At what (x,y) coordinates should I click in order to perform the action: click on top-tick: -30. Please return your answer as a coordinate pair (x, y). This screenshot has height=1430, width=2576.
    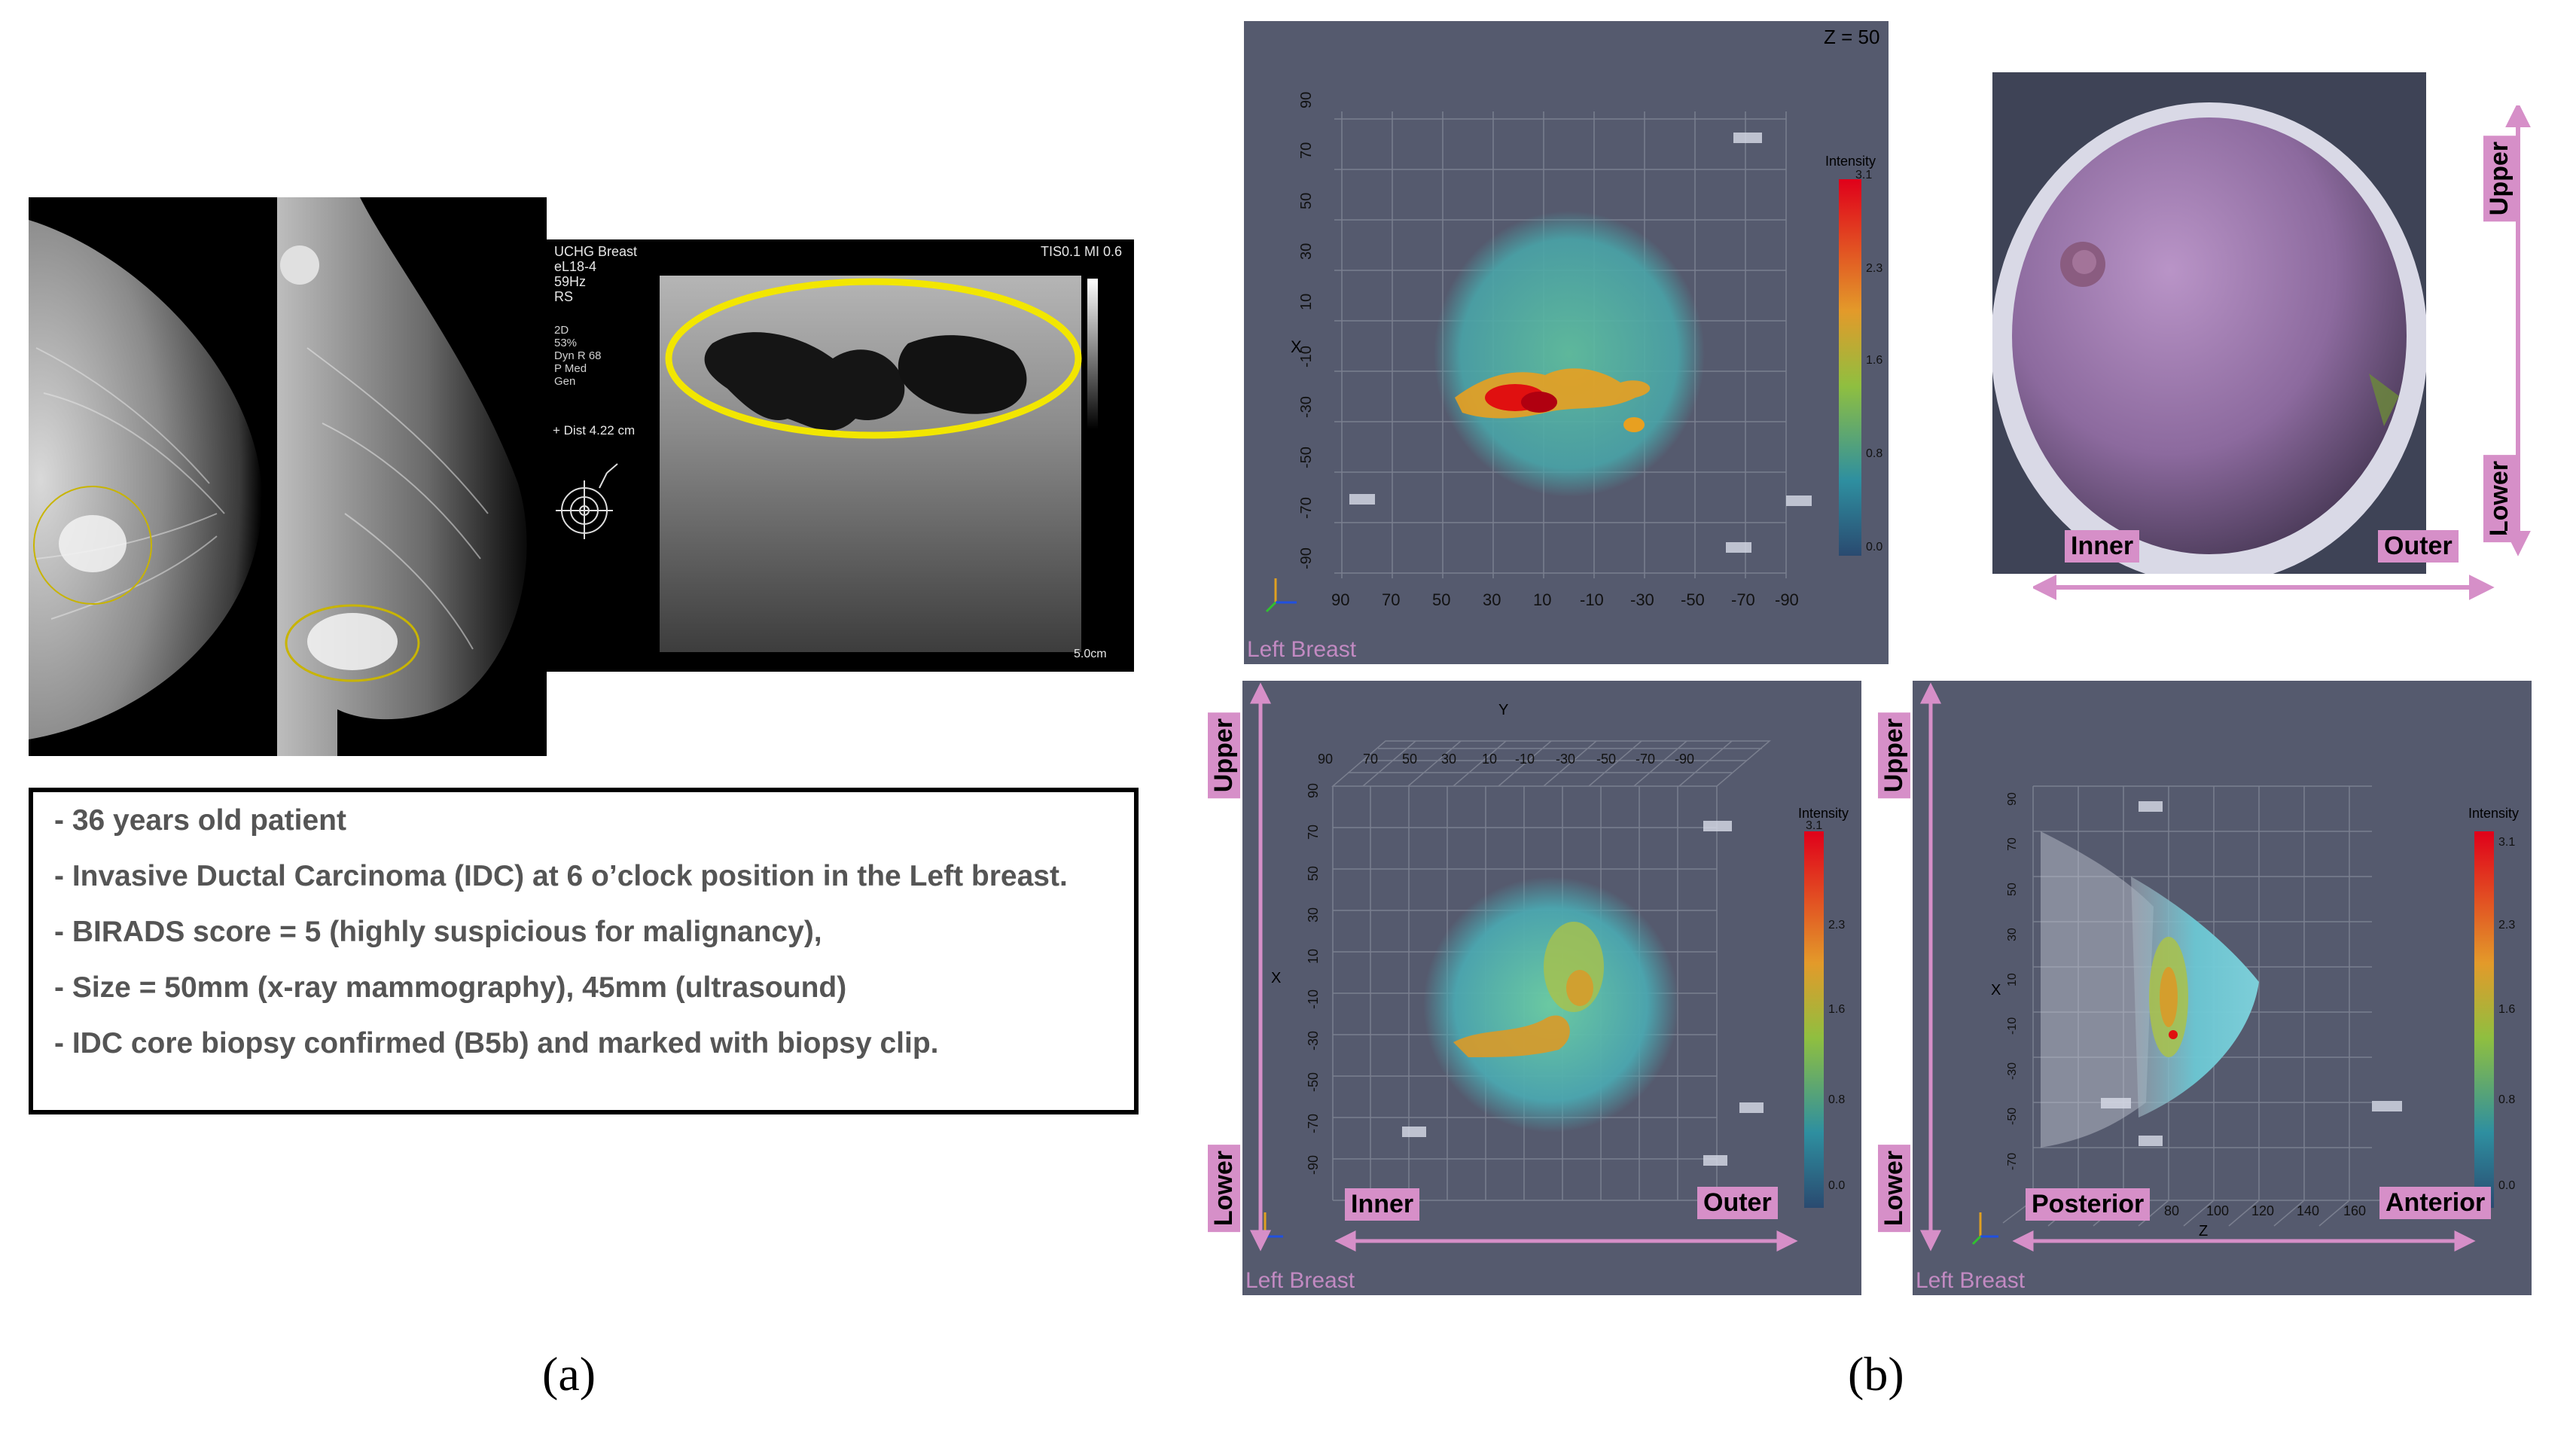
    Looking at the image, I should click on (1566, 759).